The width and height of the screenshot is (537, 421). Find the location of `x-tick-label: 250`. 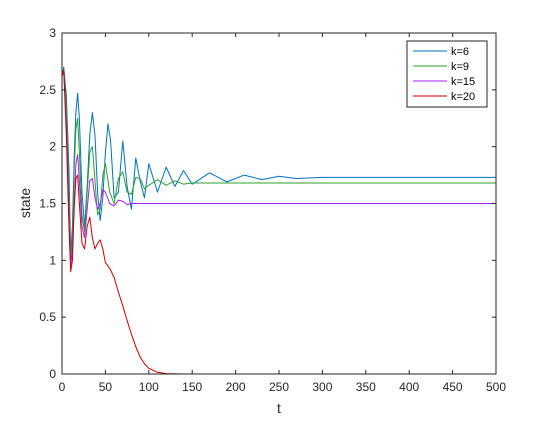

x-tick-label: 250 is located at coordinates (279, 387).